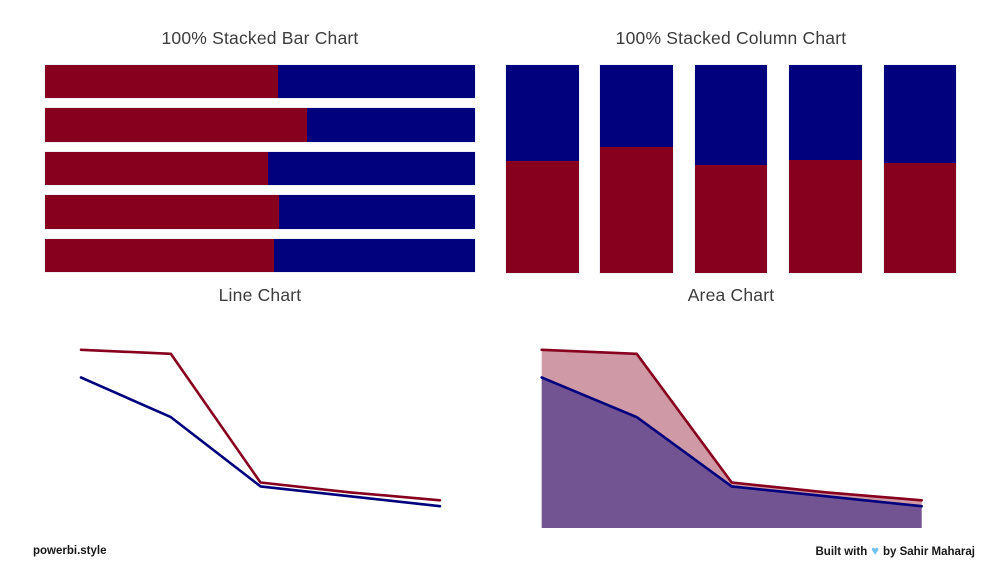  I want to click on line-chart-title: Line Chart, so click(260, 295).